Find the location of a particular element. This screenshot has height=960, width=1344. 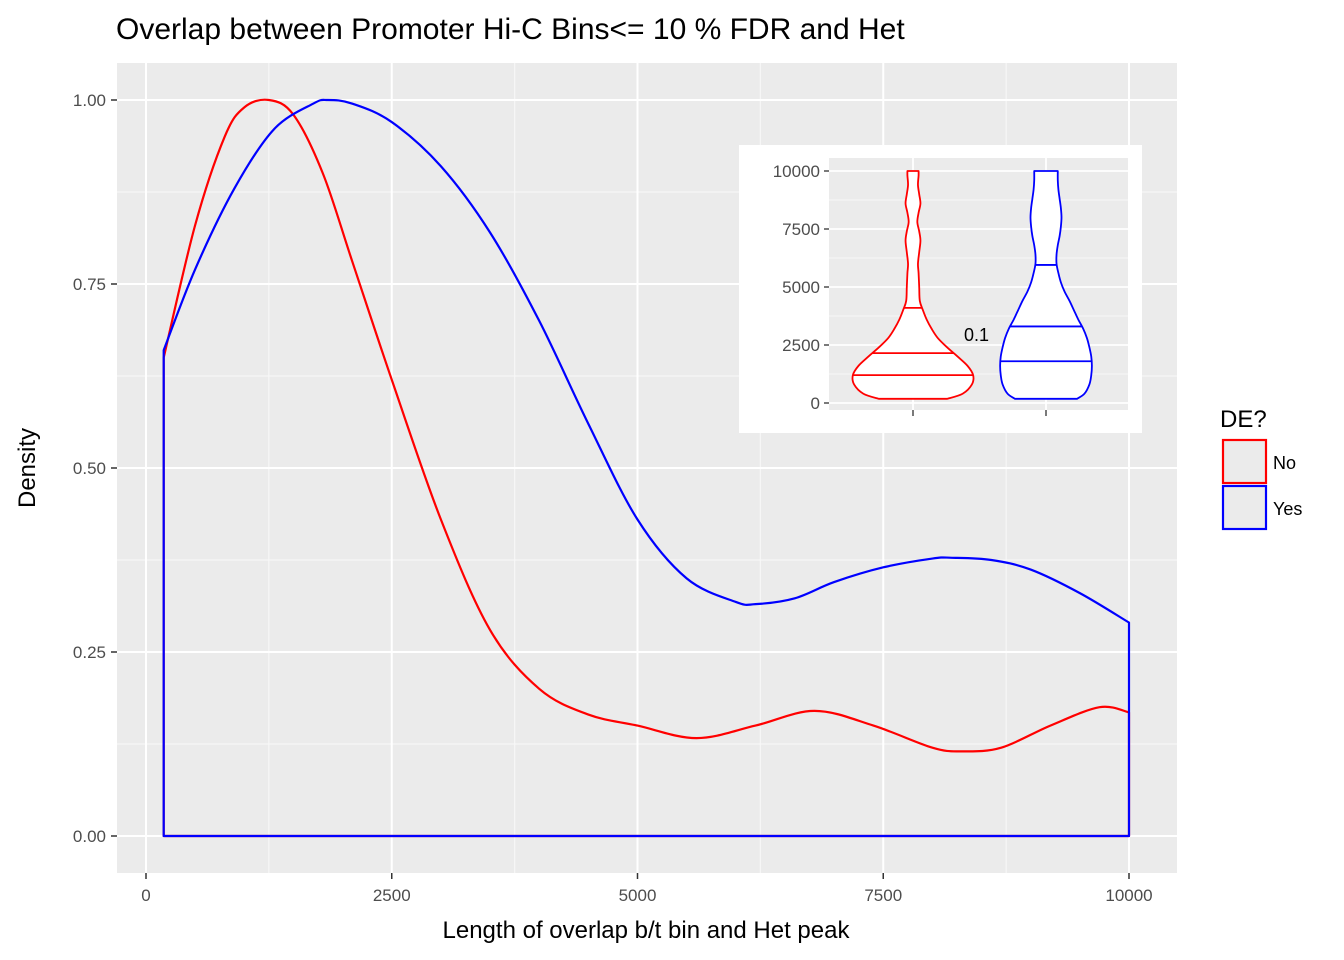

x-tick-label: 0 is located at coordinates (145, 895).